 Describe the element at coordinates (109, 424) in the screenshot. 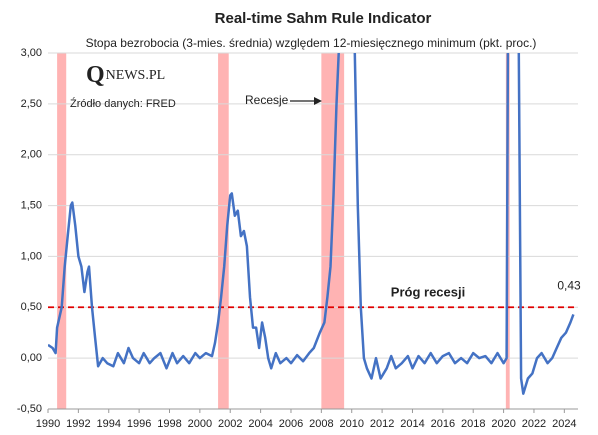

I see `x-tick-label: 1994` at that location.